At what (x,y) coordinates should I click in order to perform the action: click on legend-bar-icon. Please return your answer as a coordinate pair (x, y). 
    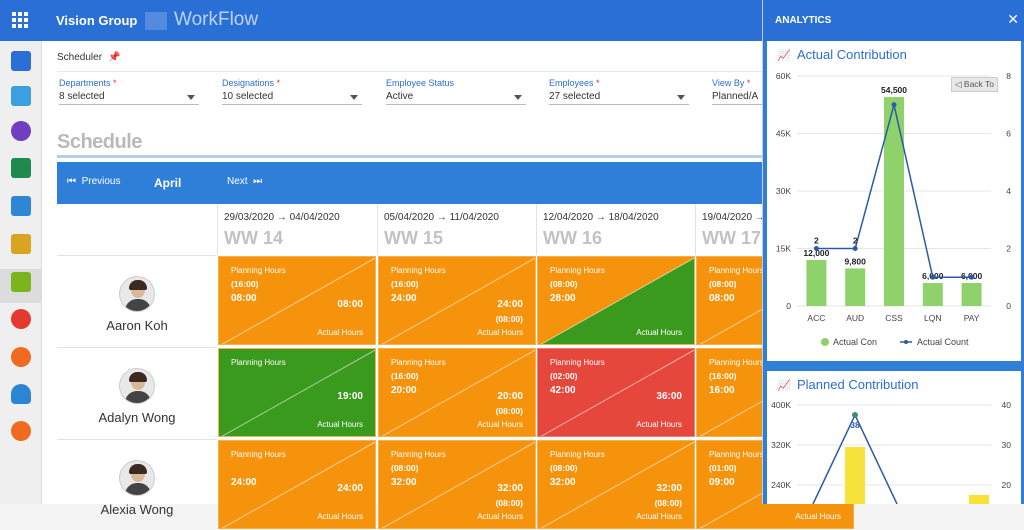
    Looking at the image, I should click on (825, 342).